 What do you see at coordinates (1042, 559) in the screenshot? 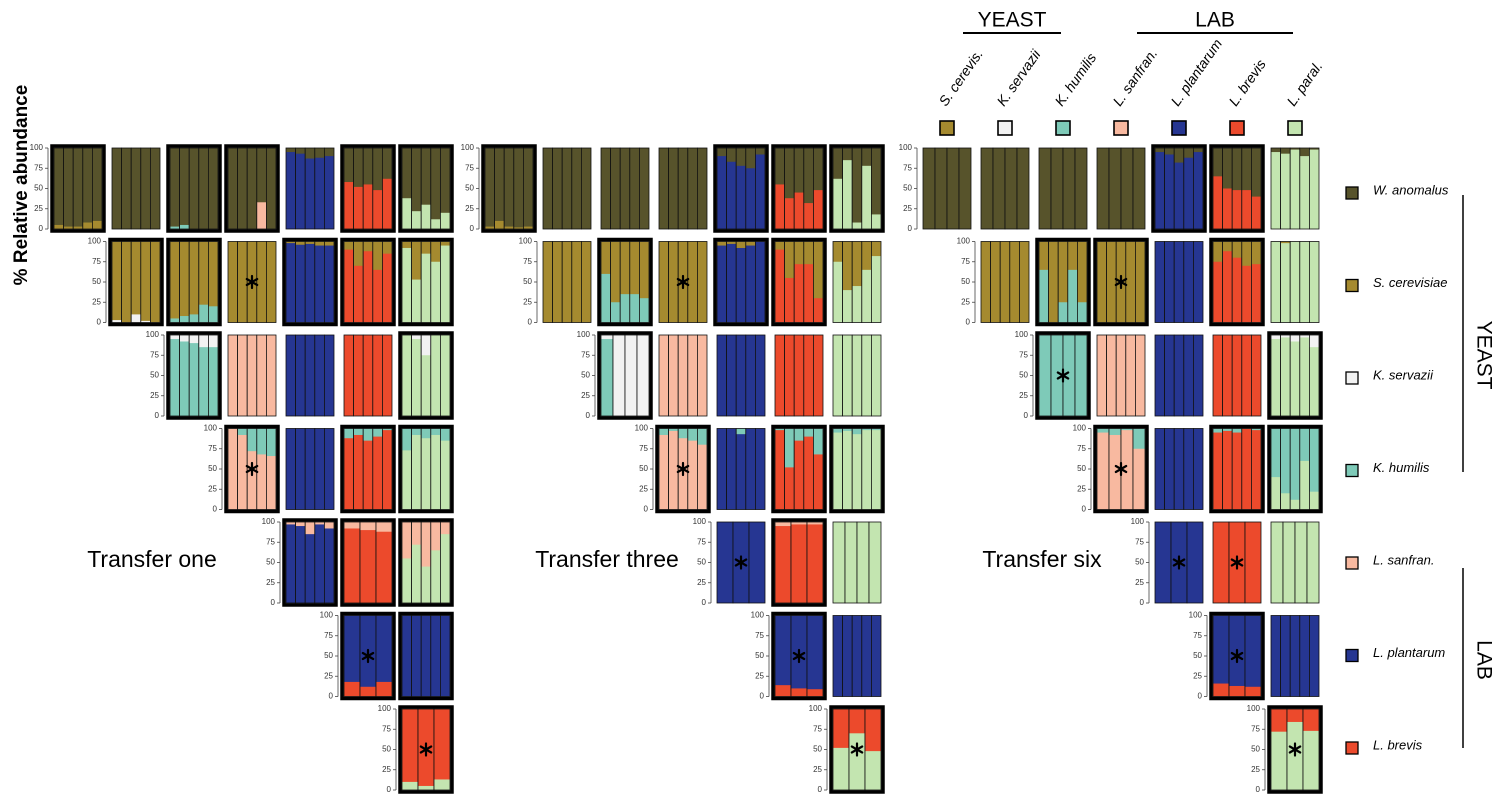
I see `transfer-label: Transfer six` at bounding box center [1042, 559].